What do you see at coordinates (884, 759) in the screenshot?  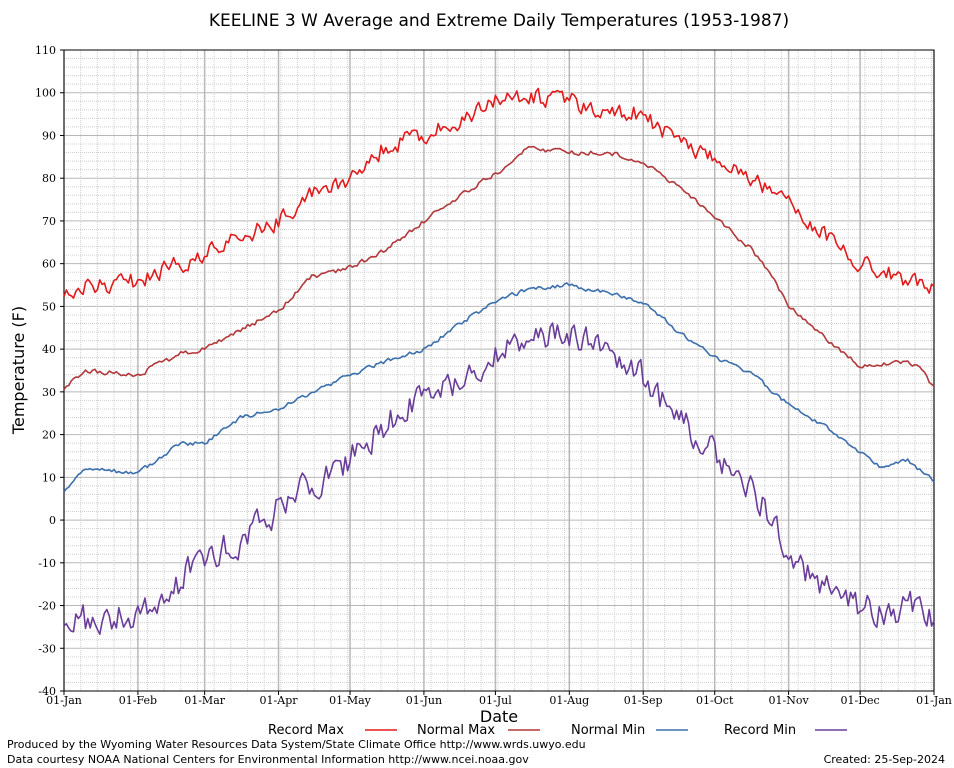 I see `footer-created-date: Created: 25-Sep-2024` at bounding box center [884, 759].